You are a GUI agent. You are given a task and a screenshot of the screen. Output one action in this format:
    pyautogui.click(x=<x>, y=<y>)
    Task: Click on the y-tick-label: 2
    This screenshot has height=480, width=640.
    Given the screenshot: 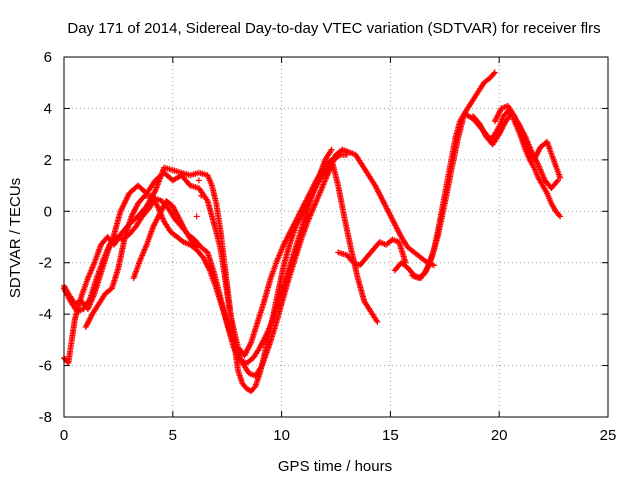 What is the action you would take?
    pyautogui.click(x=48, y=160)
    